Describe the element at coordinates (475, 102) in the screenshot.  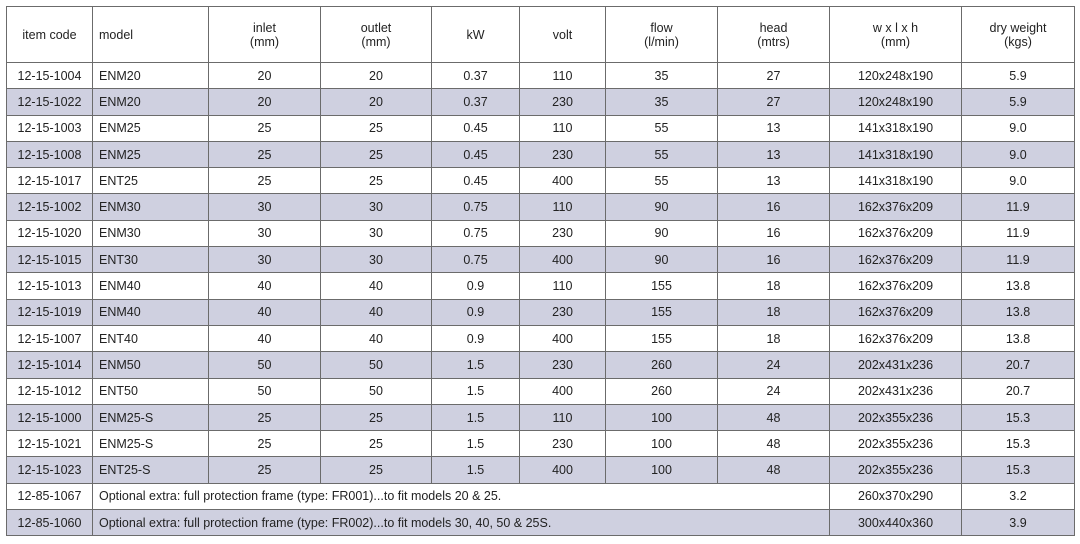
I see `cell-kw: 0.37` at that location.